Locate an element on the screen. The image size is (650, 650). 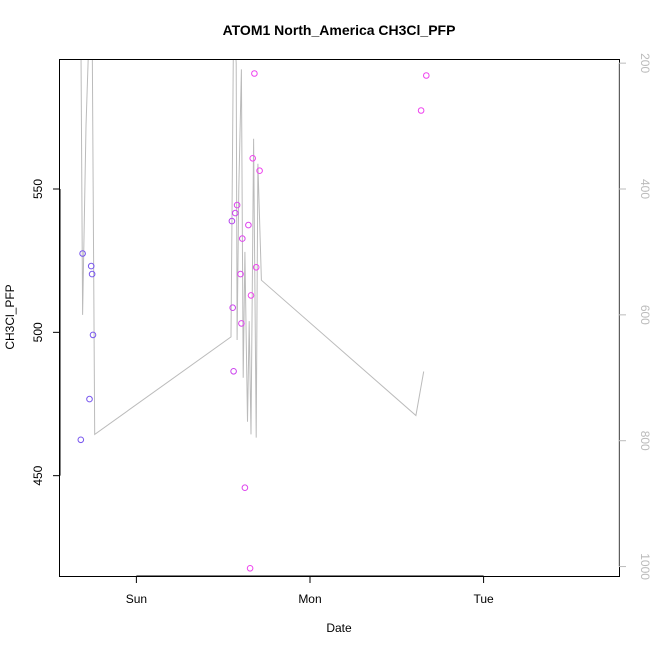
y-left-tick-label: 550 is located at coordinates (38, 189).